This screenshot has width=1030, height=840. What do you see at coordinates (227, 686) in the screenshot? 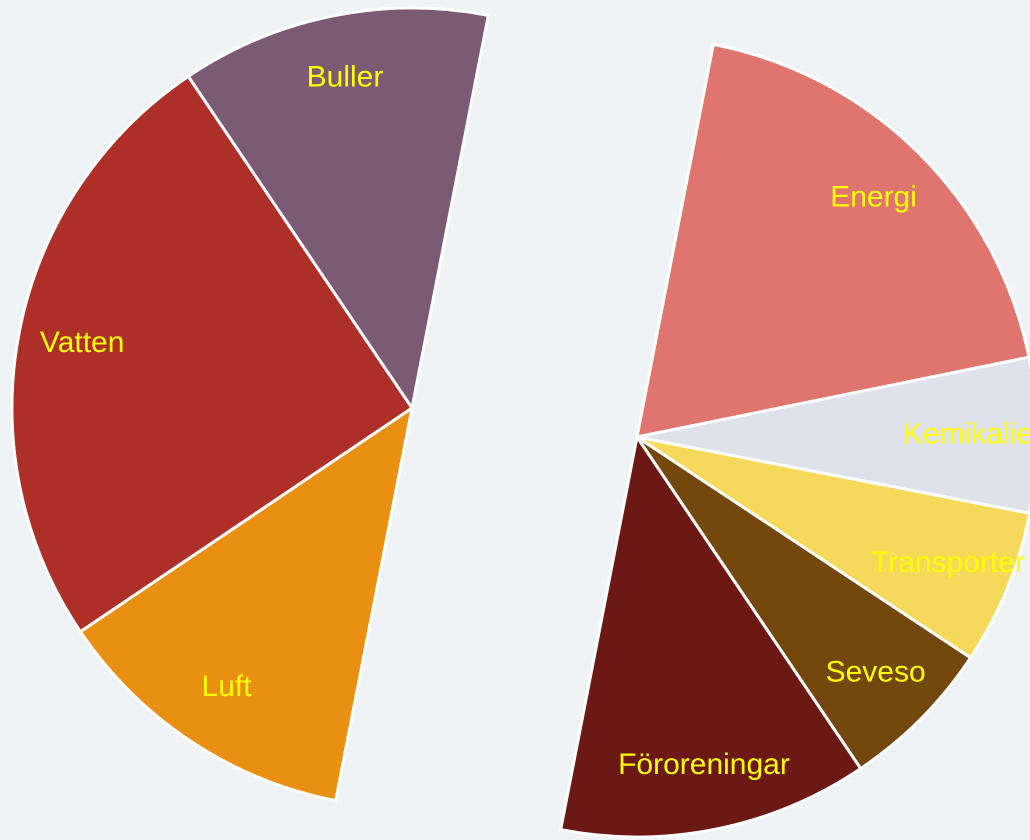
I see `slice-label: Luft` at bounding box center [227, 686].